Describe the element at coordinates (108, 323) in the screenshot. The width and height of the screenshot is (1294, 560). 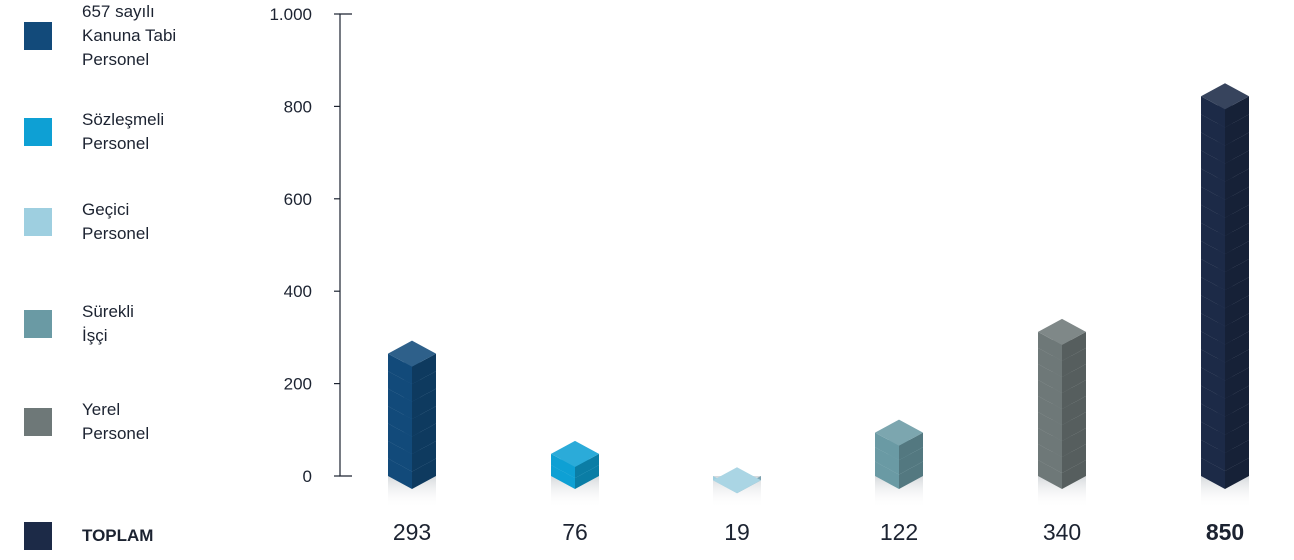
I see `legend-label: Sürekli İşçi` at that location.